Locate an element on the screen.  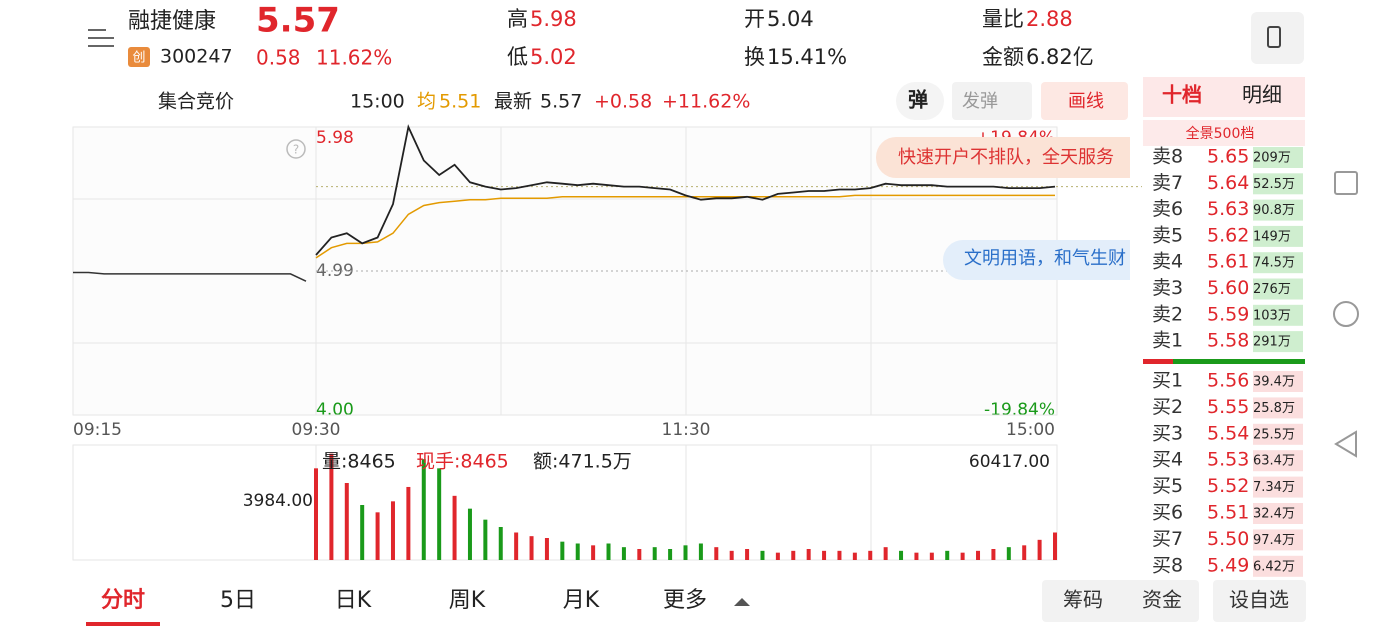
help-icon is located at coordinates (296, 149).